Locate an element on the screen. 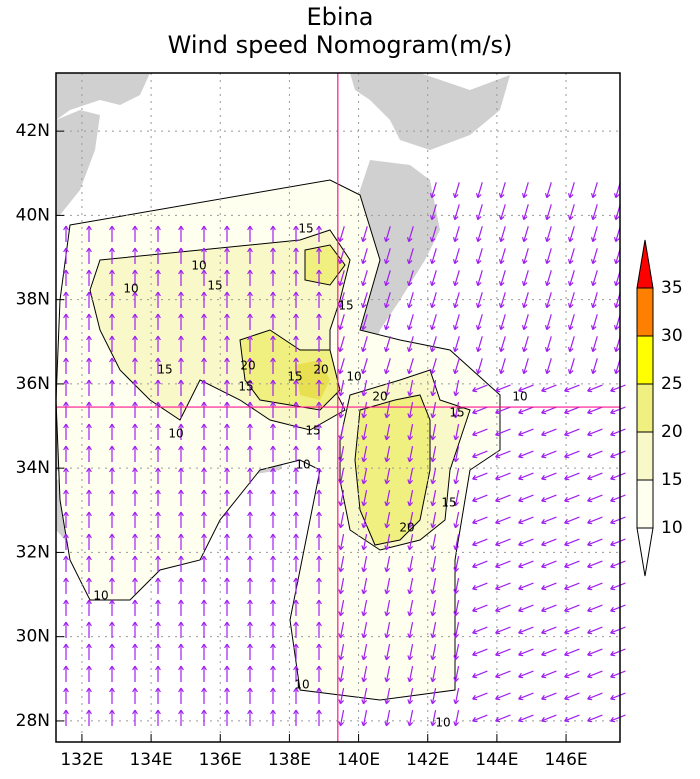 The image size is (700, 779). contour-label: 15 is located at coordinates (214, 286).